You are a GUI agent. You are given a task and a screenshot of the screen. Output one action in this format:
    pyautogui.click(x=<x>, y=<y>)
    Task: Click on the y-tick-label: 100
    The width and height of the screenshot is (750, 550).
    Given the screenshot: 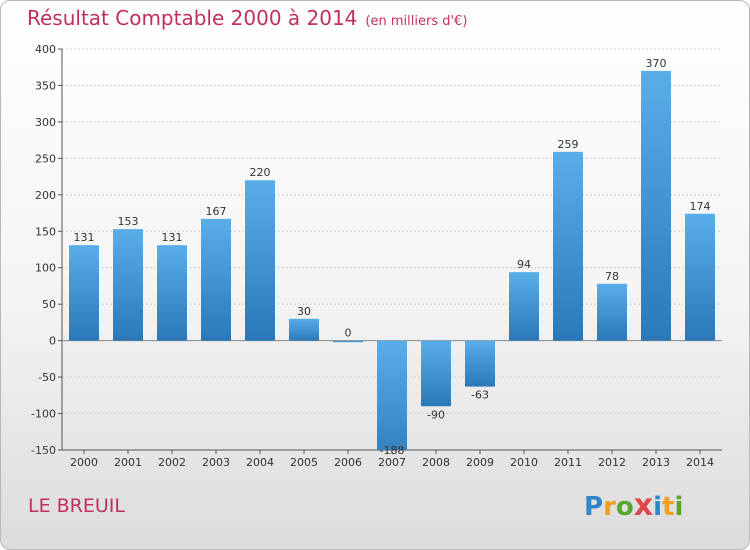 What is the action you would take?
    pyautogui.click(x=45, y=268)
    